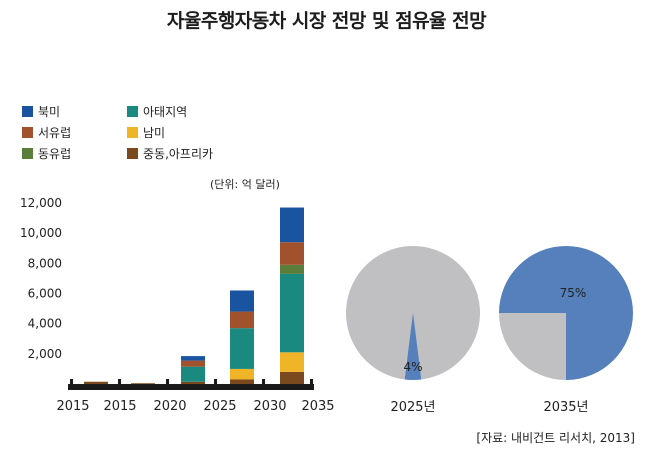  I want to click on legend-item-latin-america: 남미, so click(146, 132).